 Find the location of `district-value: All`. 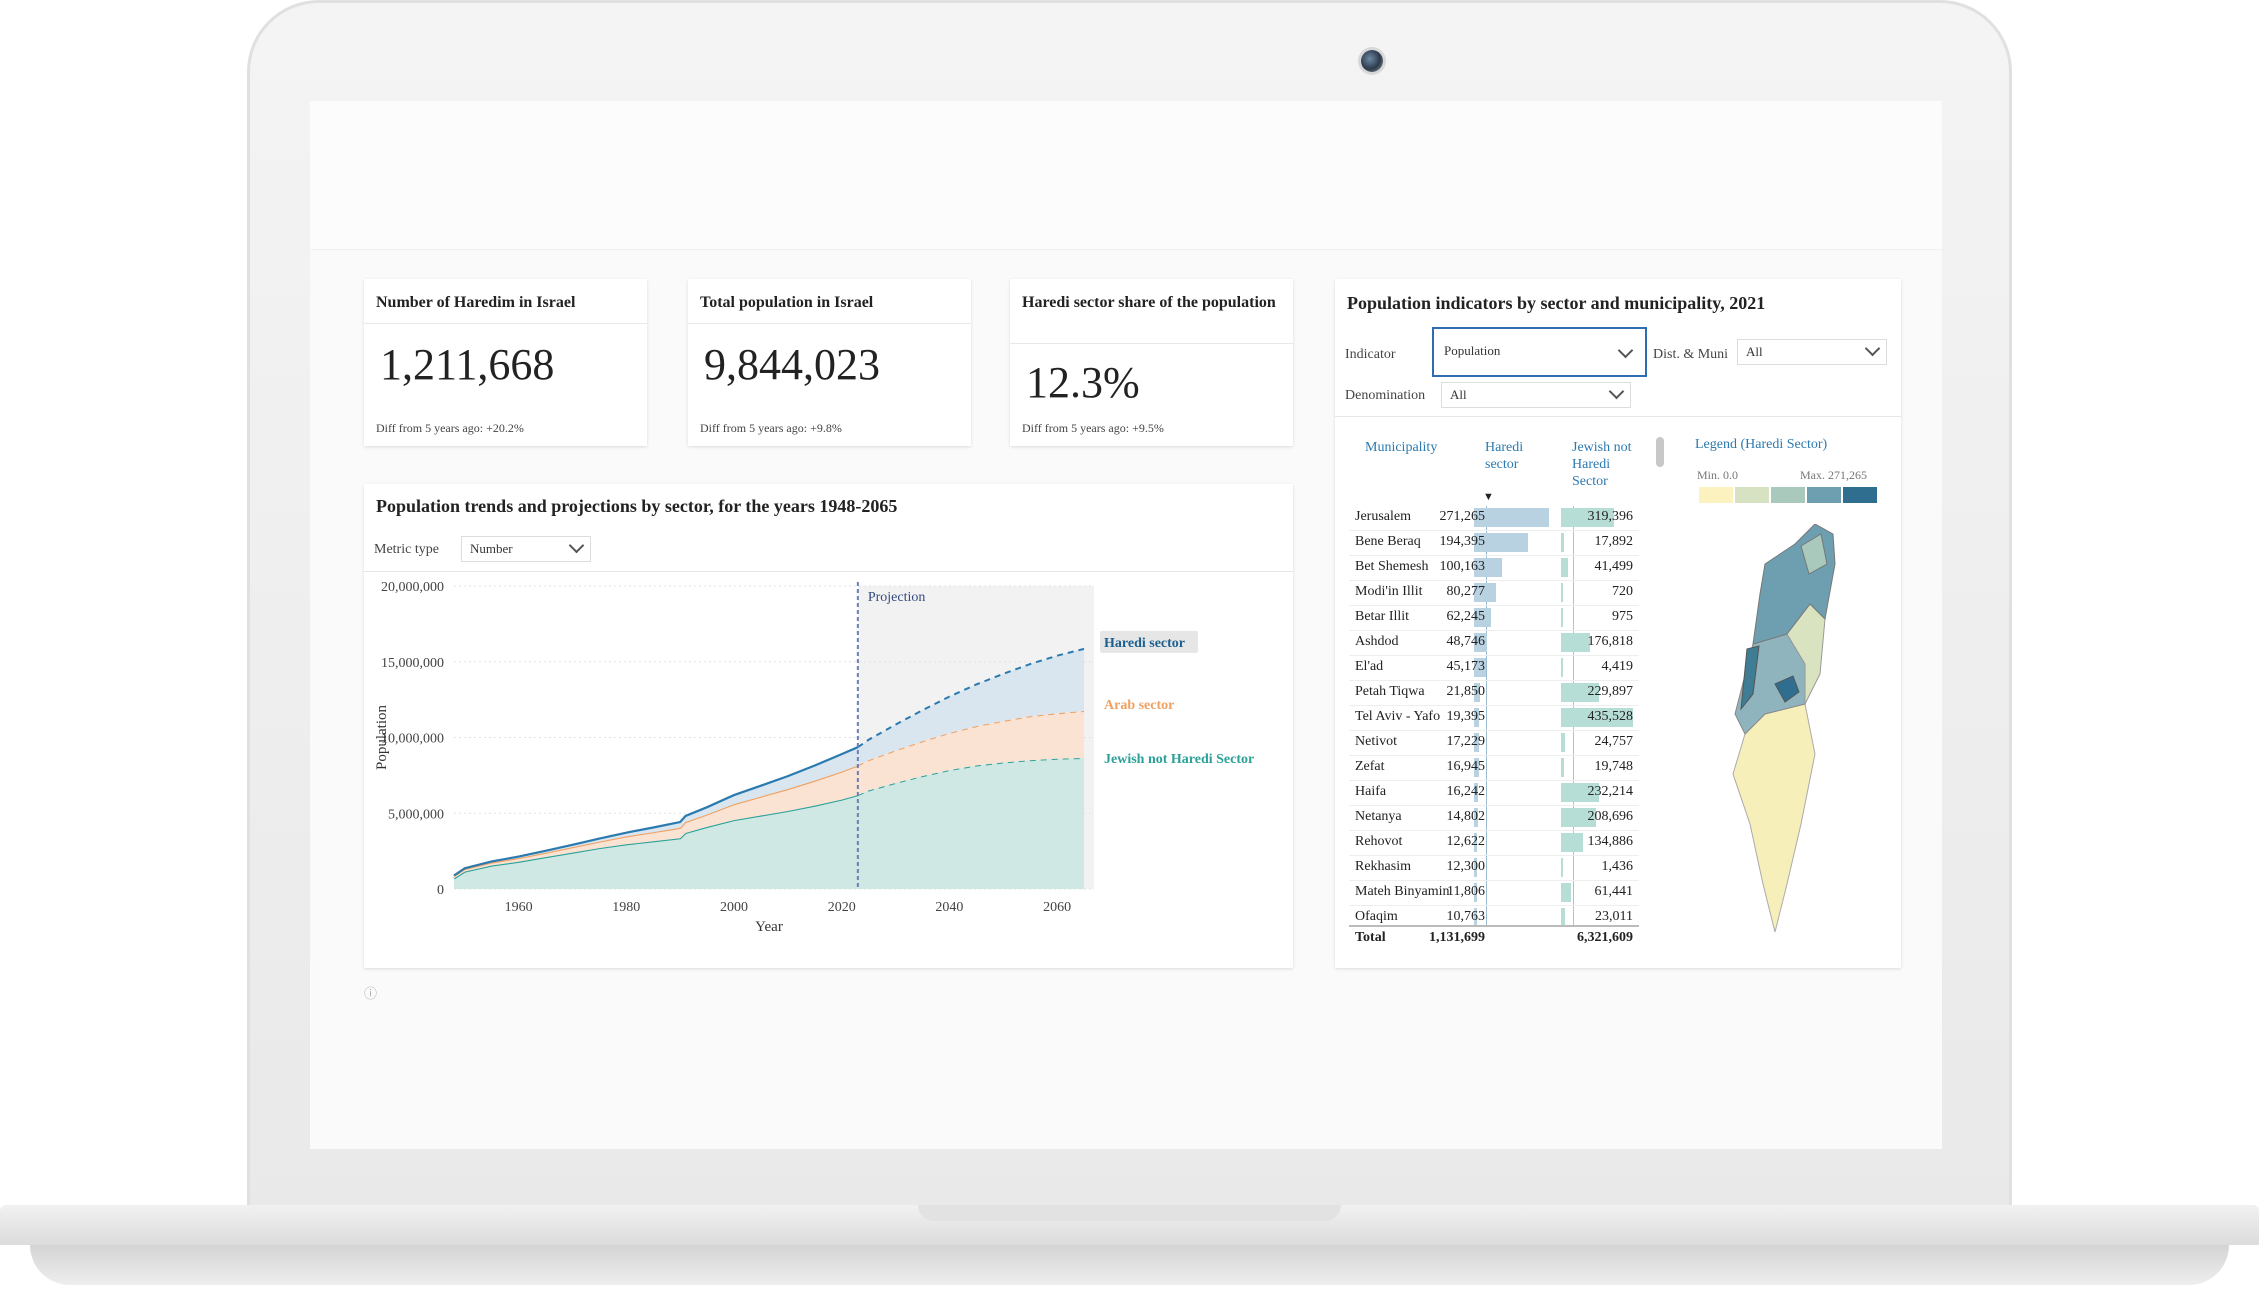

district-value: All is located at coordinates (1754, 351).